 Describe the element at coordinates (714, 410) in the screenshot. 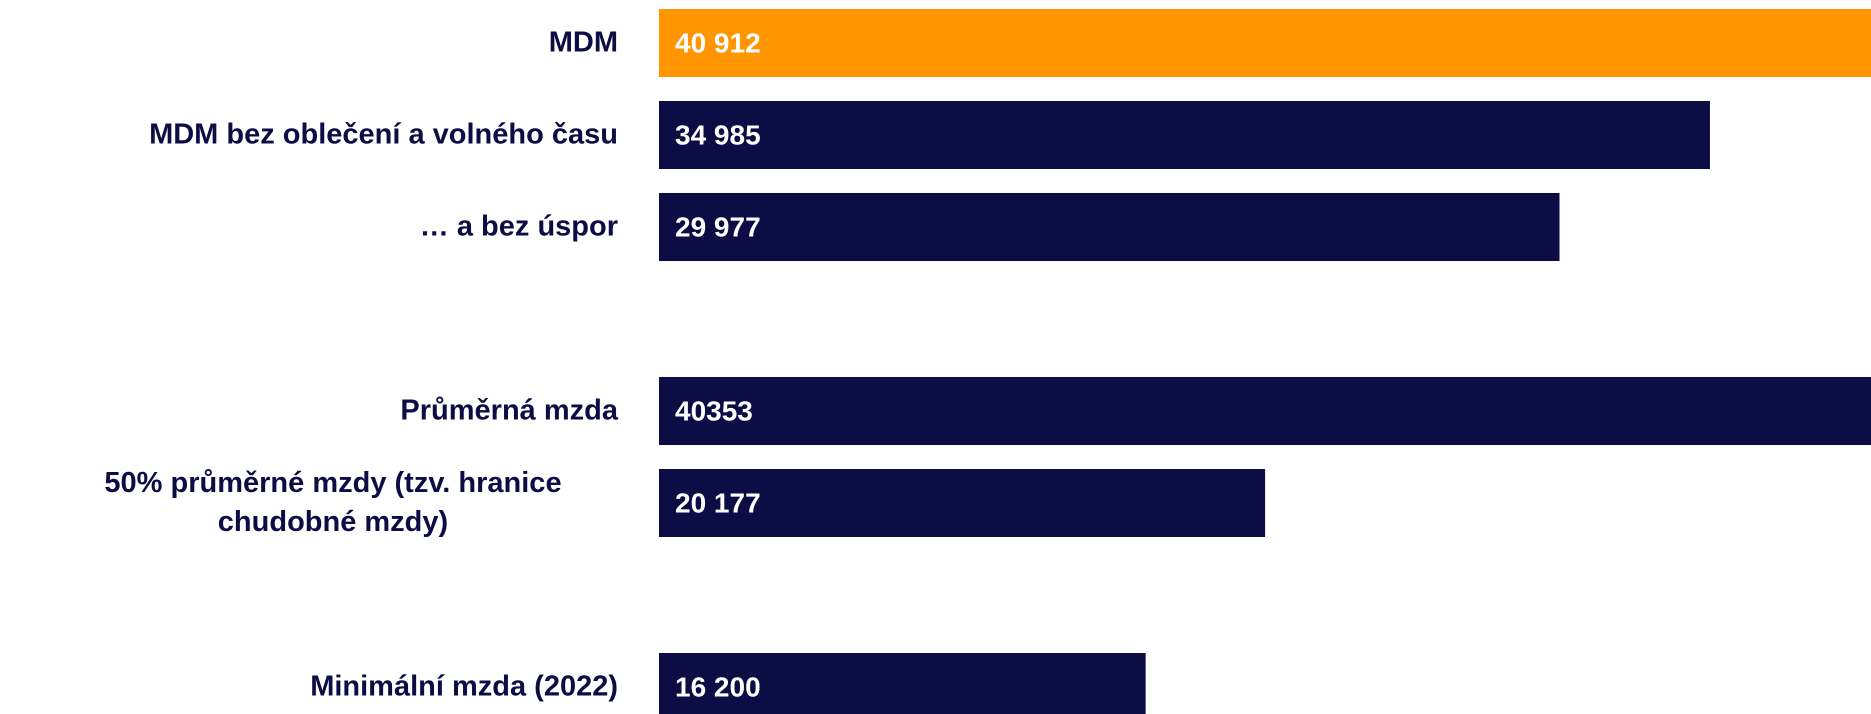

I see `value-label: 40353` at that location.